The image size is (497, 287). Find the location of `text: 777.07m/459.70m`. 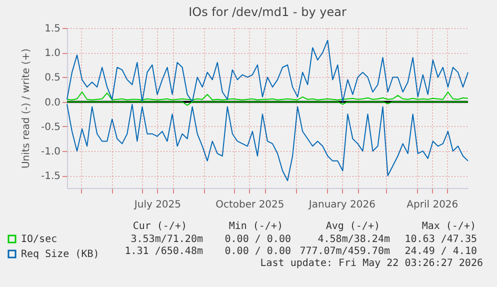

text: 777.07m/459.70m is located at coordinates (345, 252).